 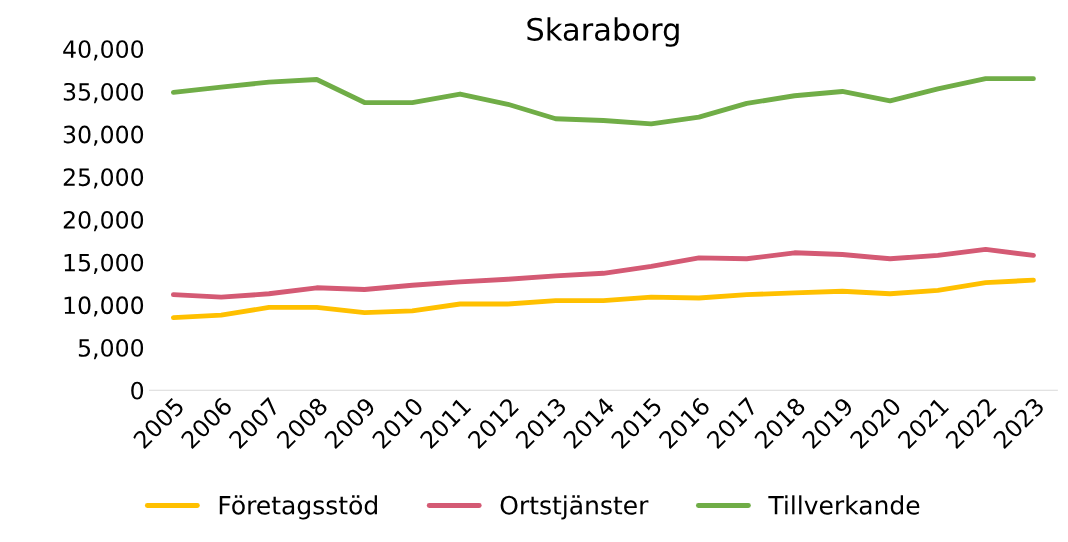 I want to click on y-tick-label: 35,000, so click(x=103, y=93).